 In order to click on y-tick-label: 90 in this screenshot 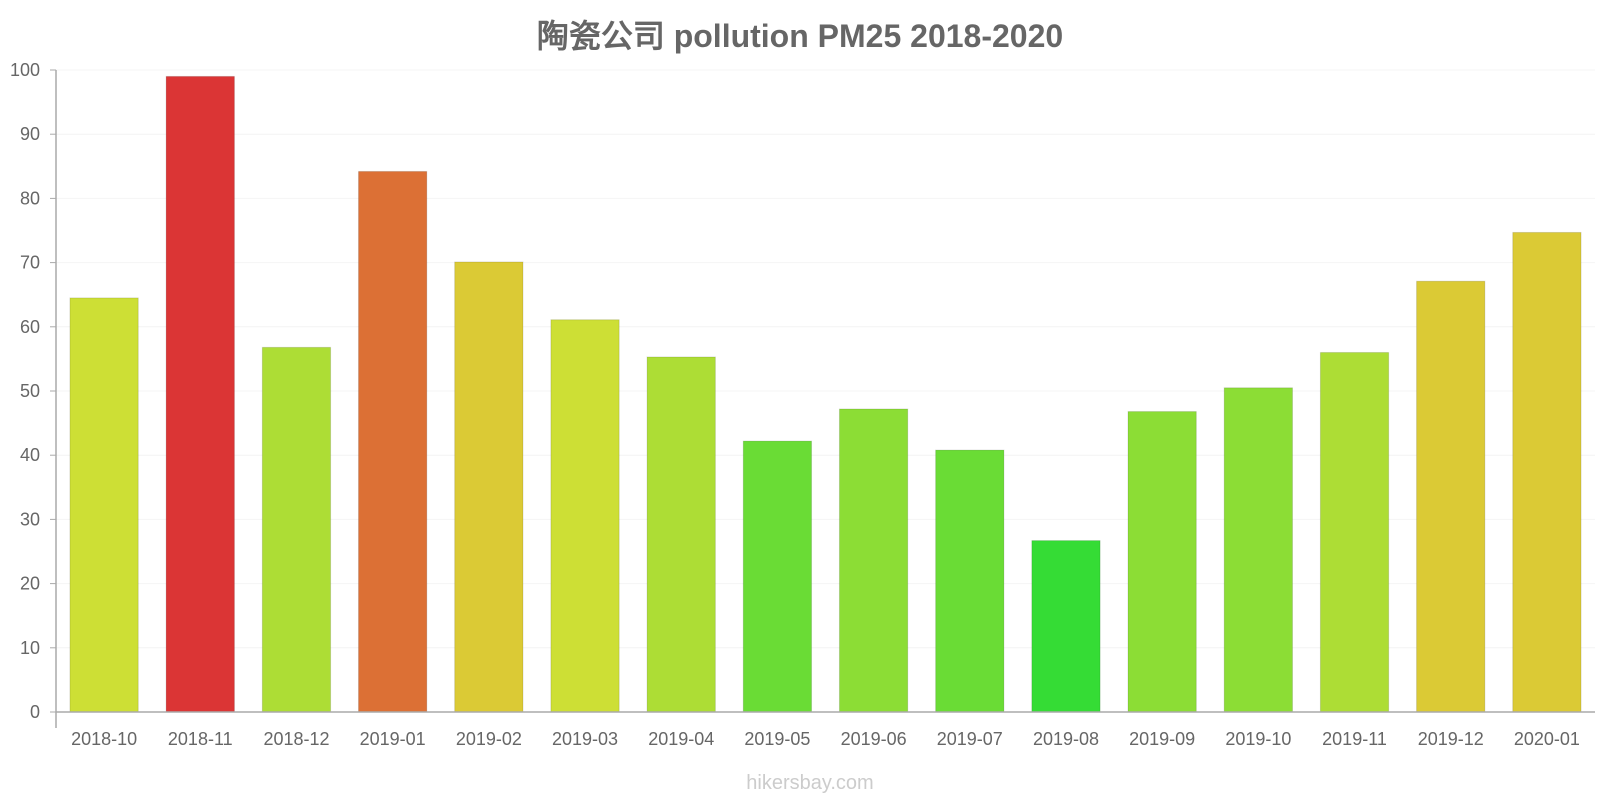, I will do `click(30, 134)`.